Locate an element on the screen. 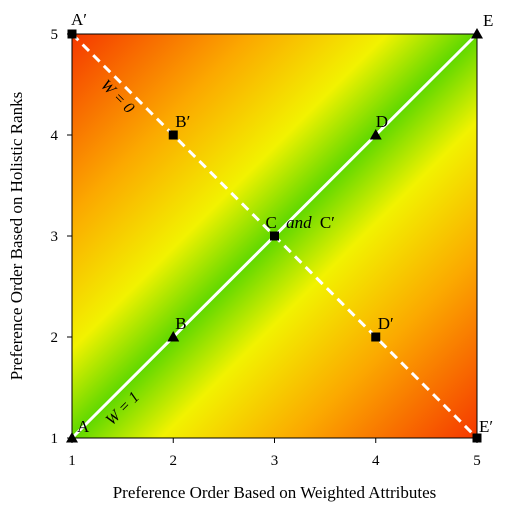 The width and height of the screenshot is (524, 509). point-label: A is located at coordinates (83, 426).